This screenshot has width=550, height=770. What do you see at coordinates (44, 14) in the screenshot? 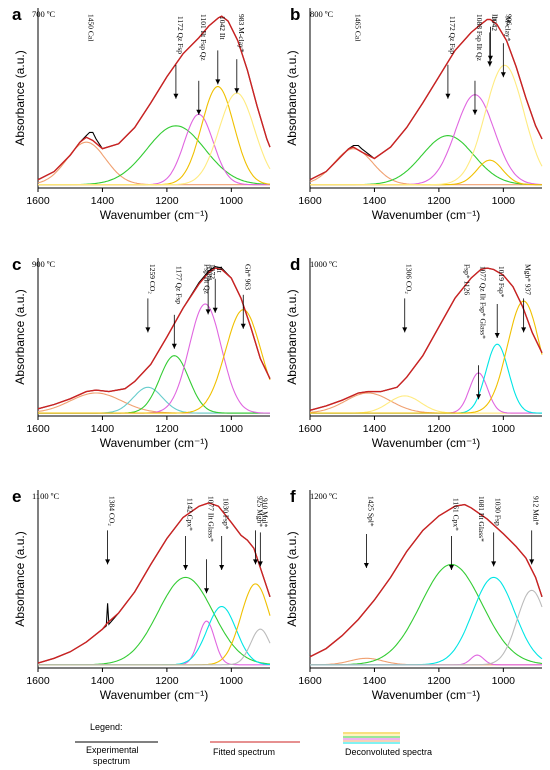
I see `temperature-label: 700 ºC` at bounding box center [44, 14].